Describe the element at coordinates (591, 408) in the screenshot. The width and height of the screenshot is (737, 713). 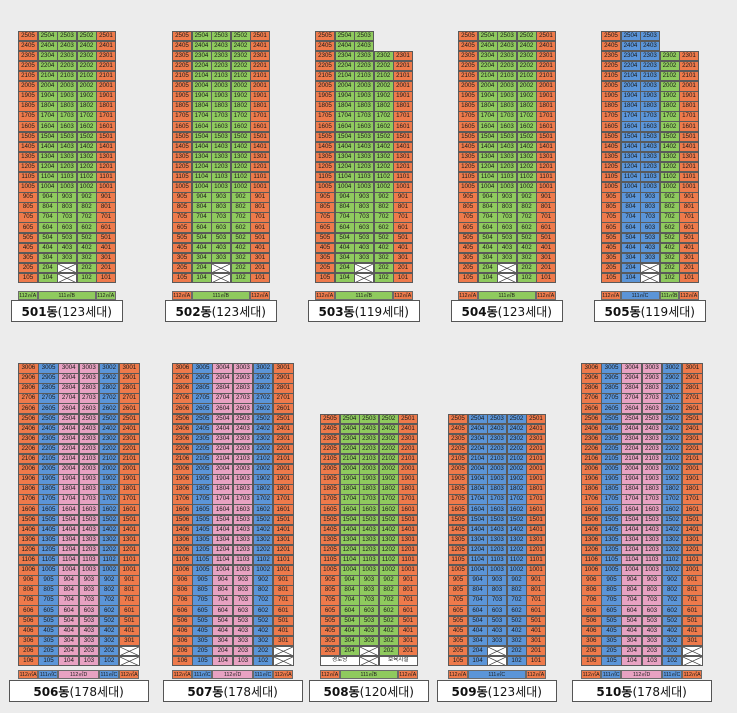
I see `unit-cell: 2606` at that location.